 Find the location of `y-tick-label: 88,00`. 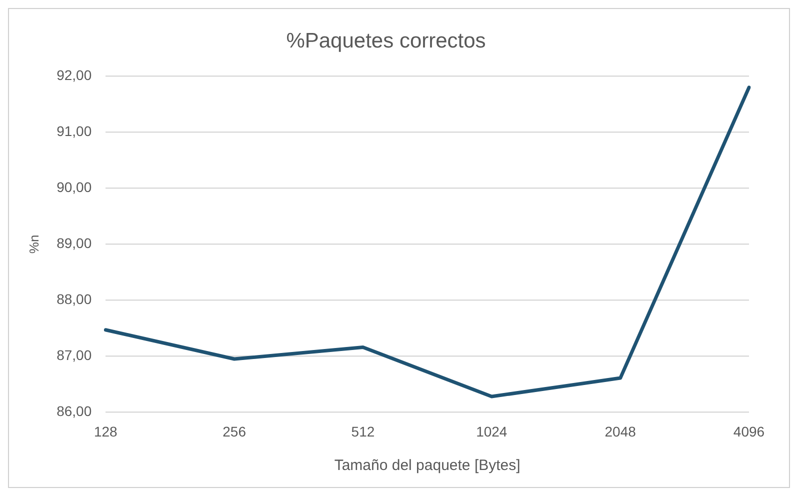

y-tick-label: 88,00 is located at coordinates (74, 299).